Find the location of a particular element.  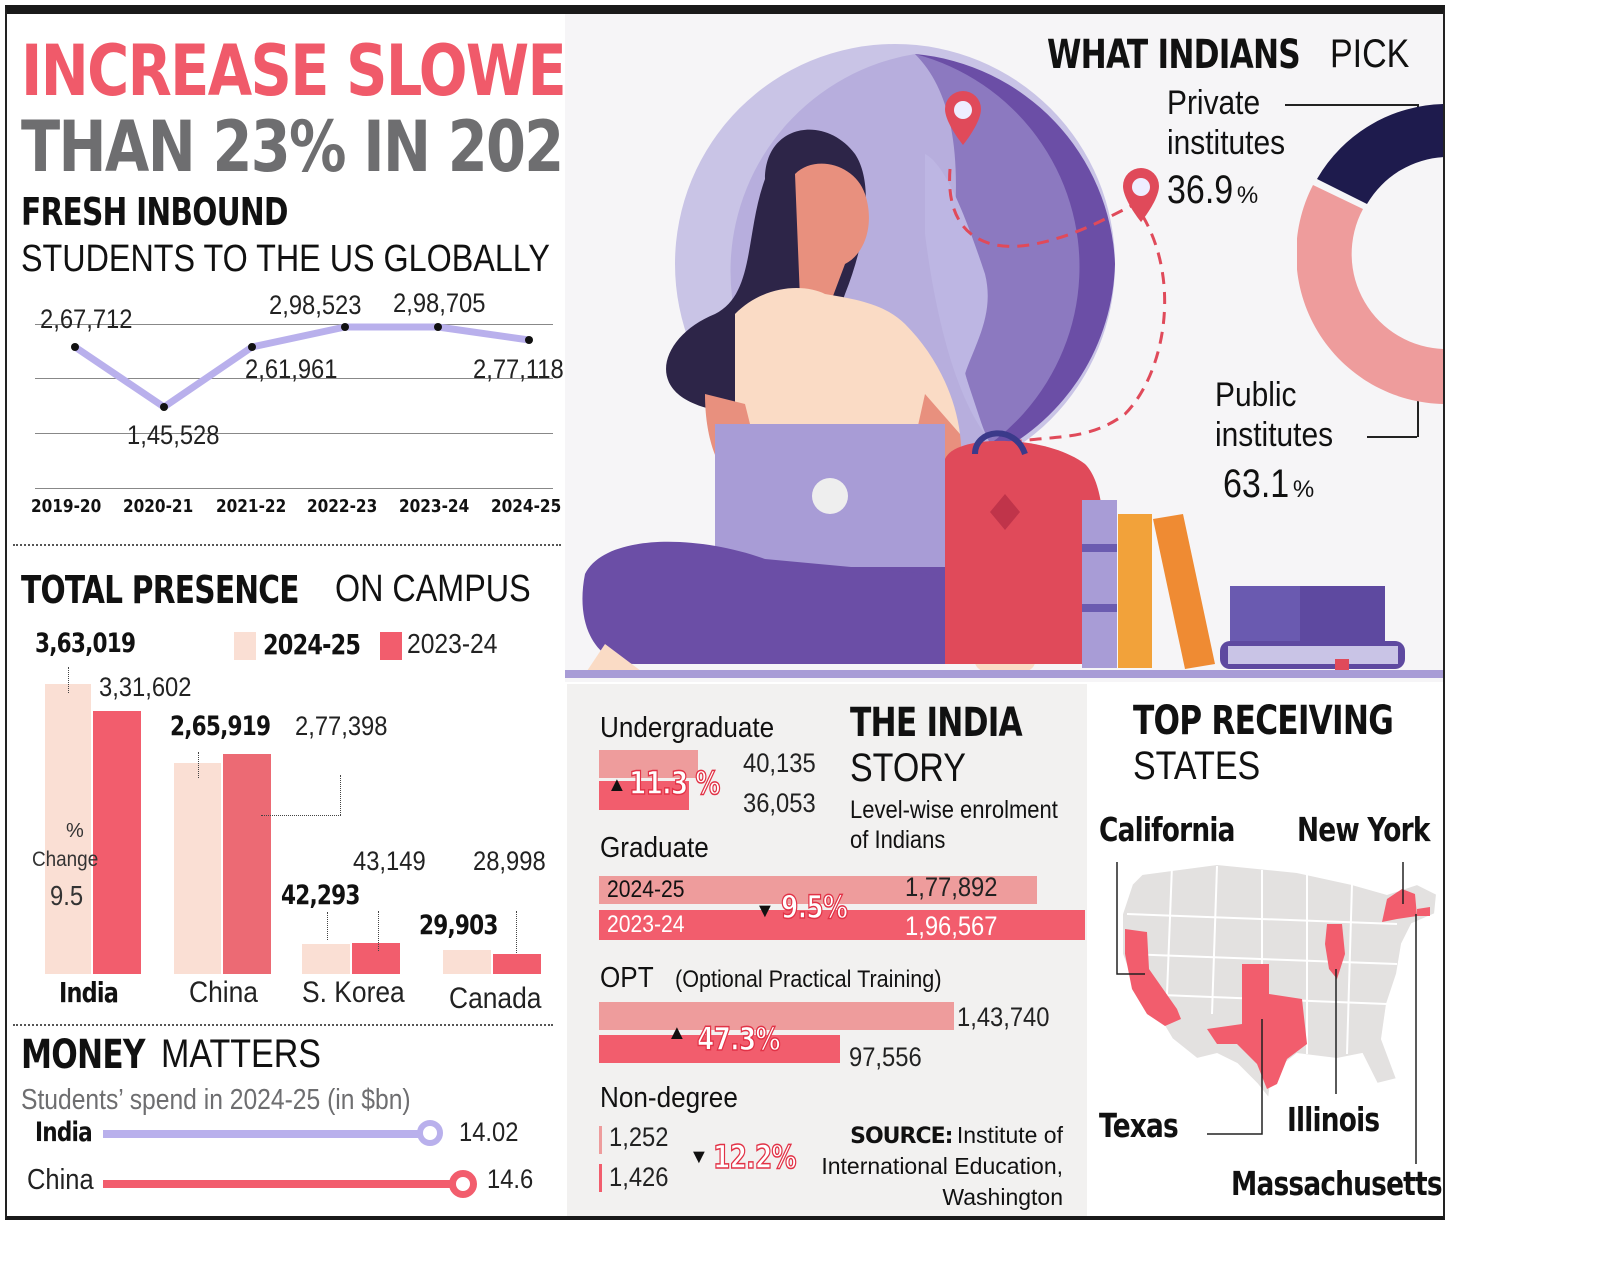

section-divider is located at coordinates (287, 545).